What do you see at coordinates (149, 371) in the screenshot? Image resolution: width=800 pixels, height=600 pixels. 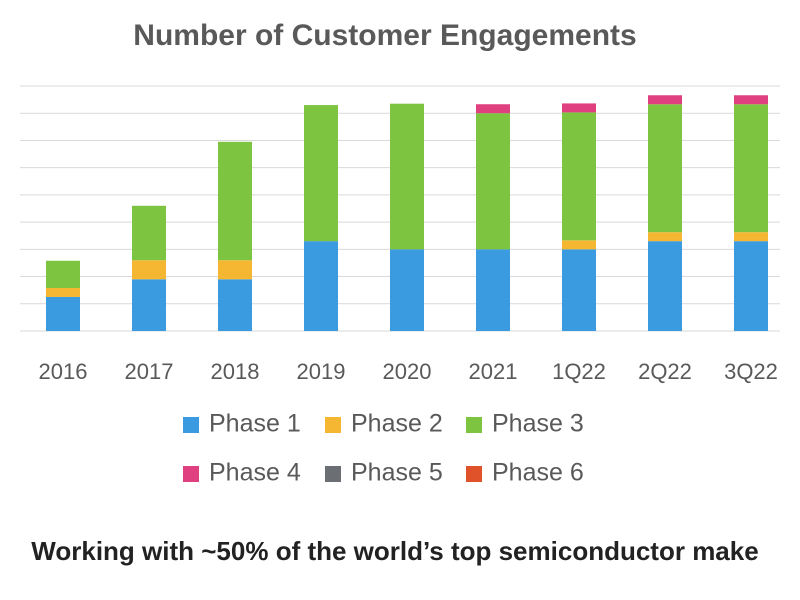 I see `x-tick-label: 2017` at bounding box center [149, 371].